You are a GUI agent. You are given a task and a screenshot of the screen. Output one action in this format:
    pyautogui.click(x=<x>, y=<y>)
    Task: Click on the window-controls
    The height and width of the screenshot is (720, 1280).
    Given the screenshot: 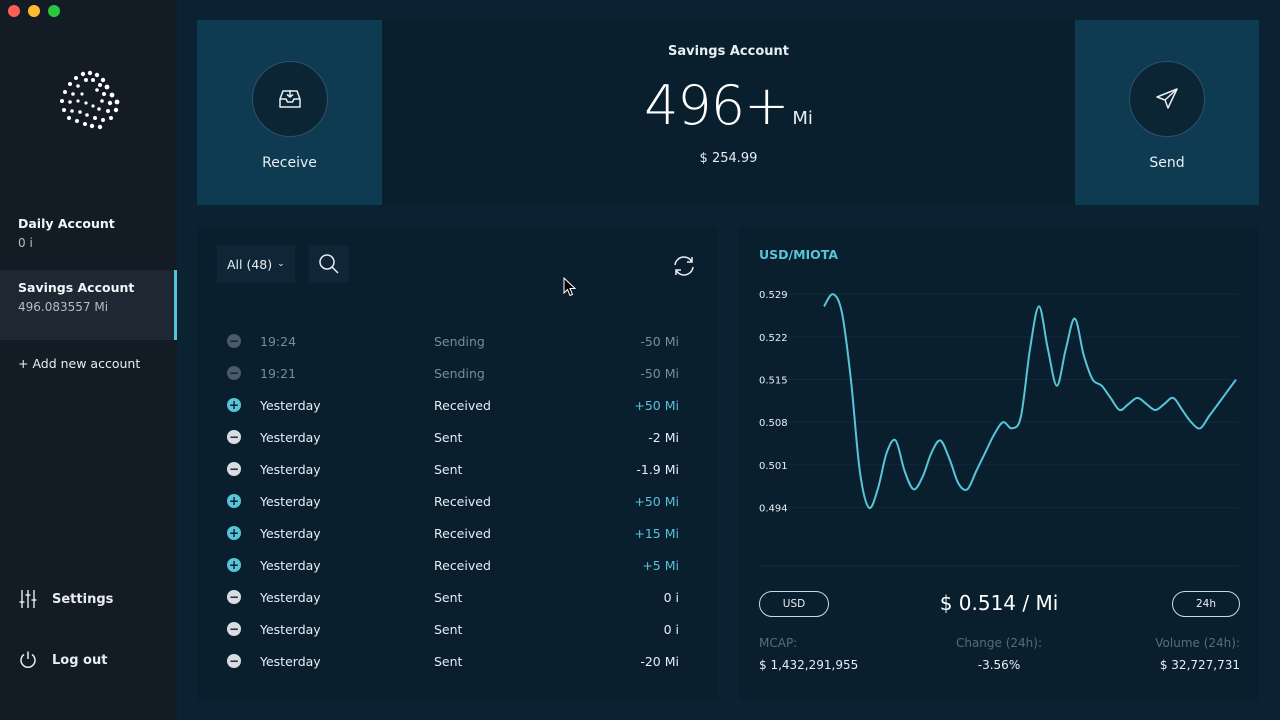 What is the action you would take?
    pyautogui.click(x=34, y=11)
    